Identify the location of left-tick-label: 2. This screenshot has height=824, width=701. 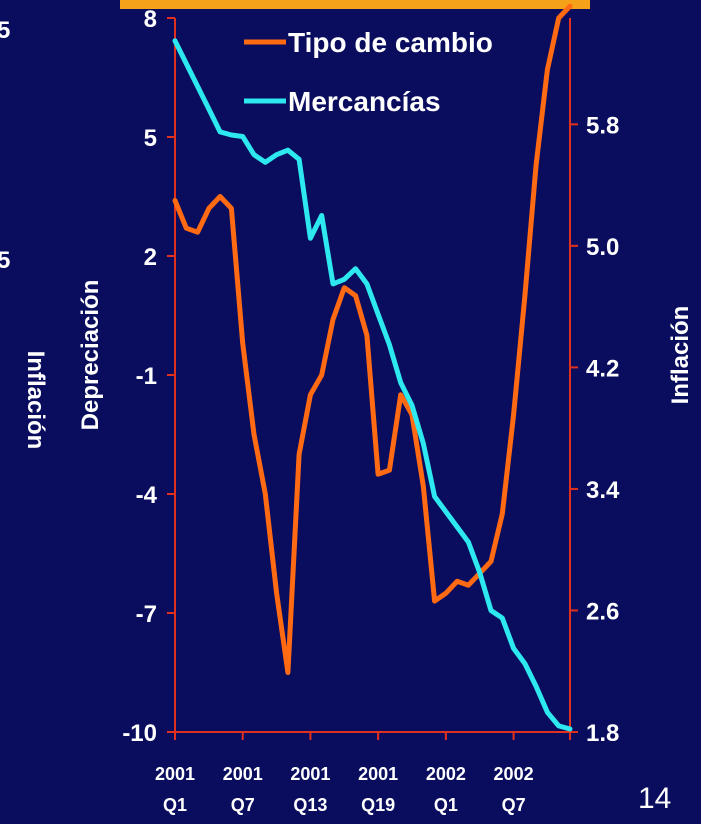
(150, 257).